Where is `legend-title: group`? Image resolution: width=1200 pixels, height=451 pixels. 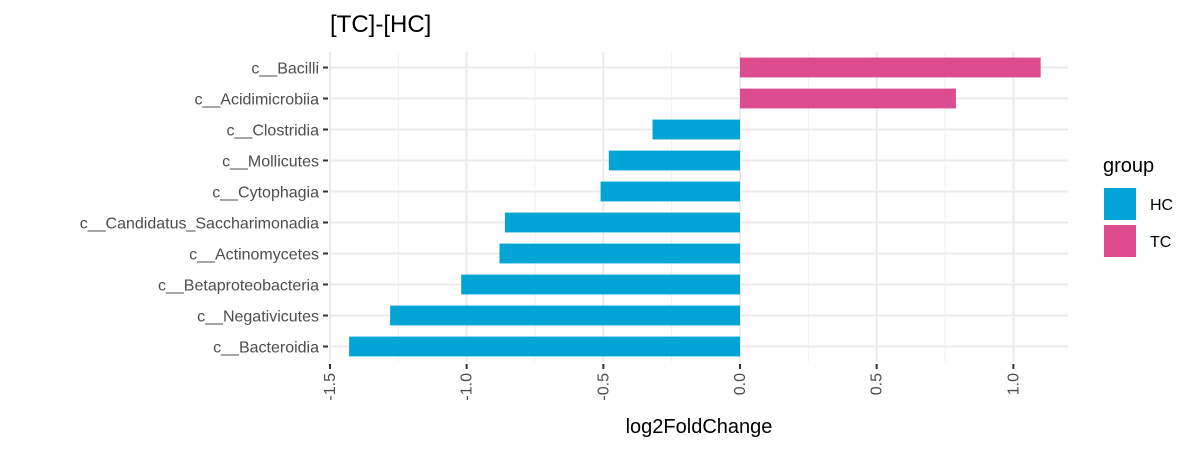
legend-title: group is located at coordinates (1128, 166).